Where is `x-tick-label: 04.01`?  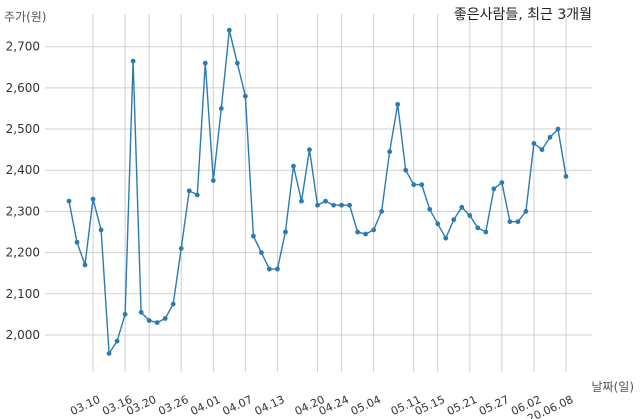 x-tick-label: 04.01 is located at coordinates (206, 405).